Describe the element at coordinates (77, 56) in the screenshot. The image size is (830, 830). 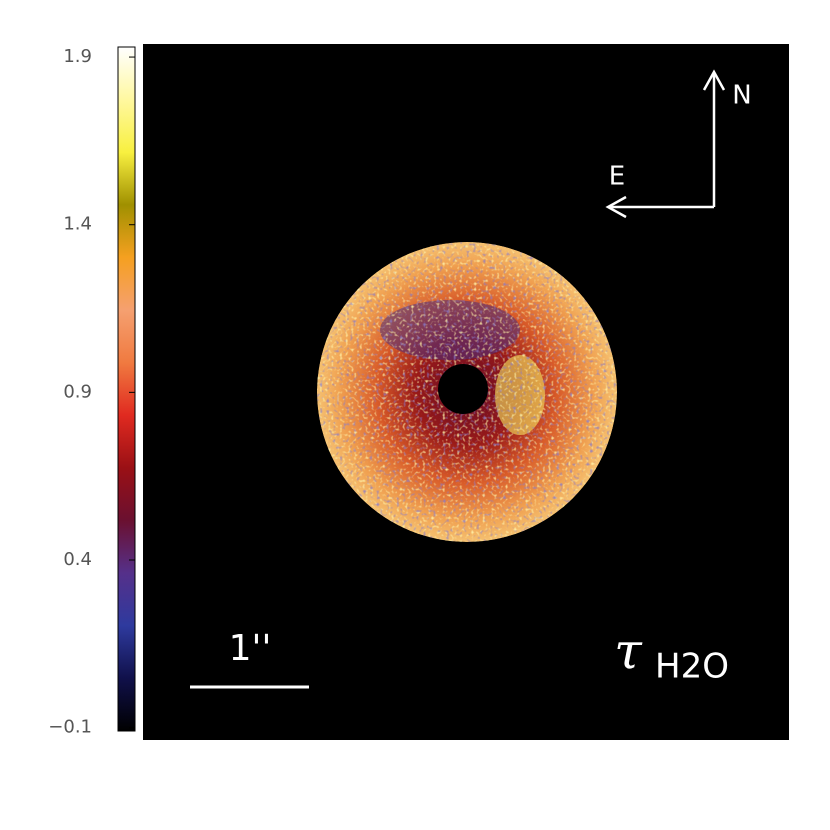
I see `colorbar-tick-label: 1.9` at that location.